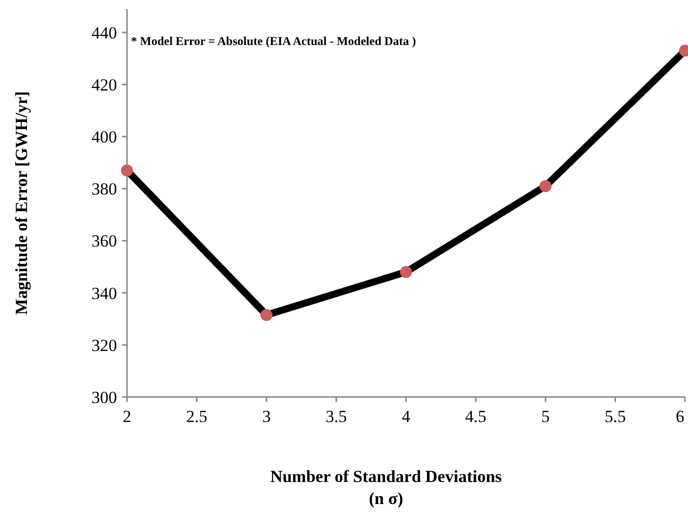  I want to click on x-tick-label: 4.5, so click(475, 416).